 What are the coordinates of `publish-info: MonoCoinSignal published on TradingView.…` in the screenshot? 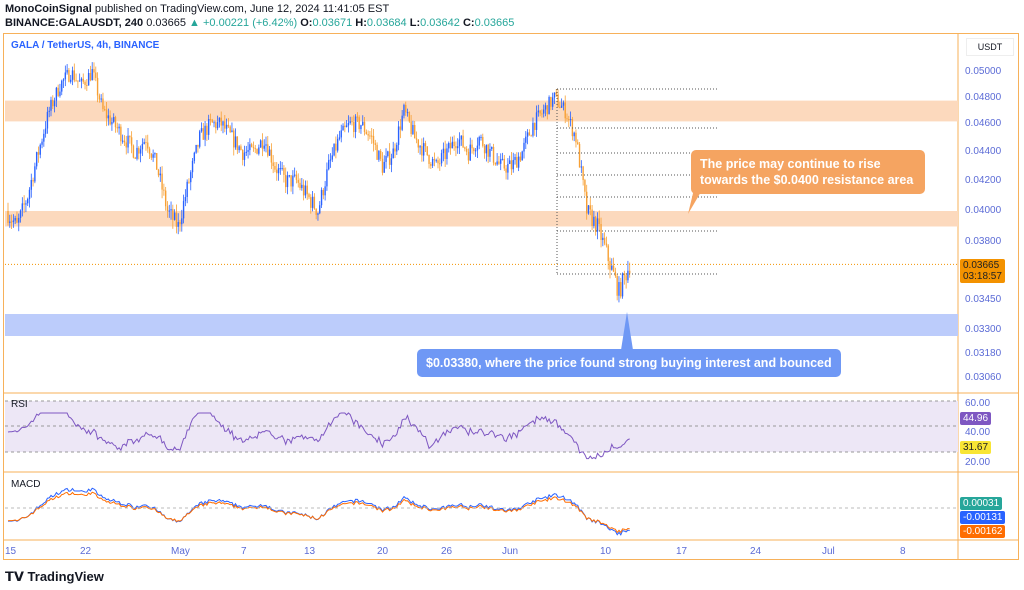 It's located at (197, 9).